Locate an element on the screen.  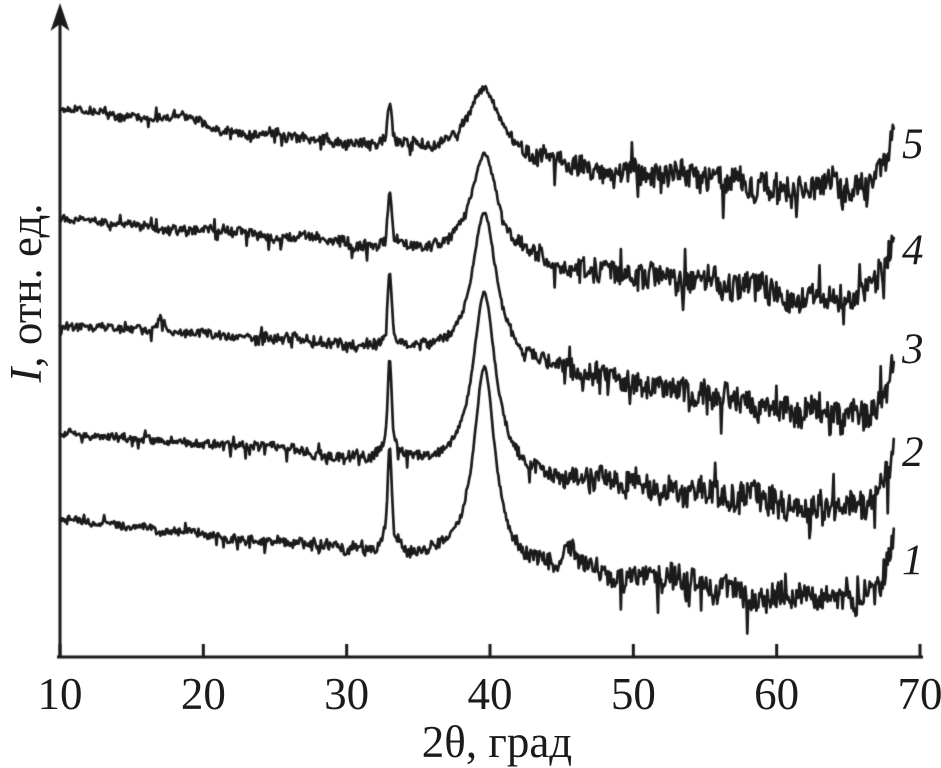
curve-label-4: 4 is located at coordinates (913, 250).